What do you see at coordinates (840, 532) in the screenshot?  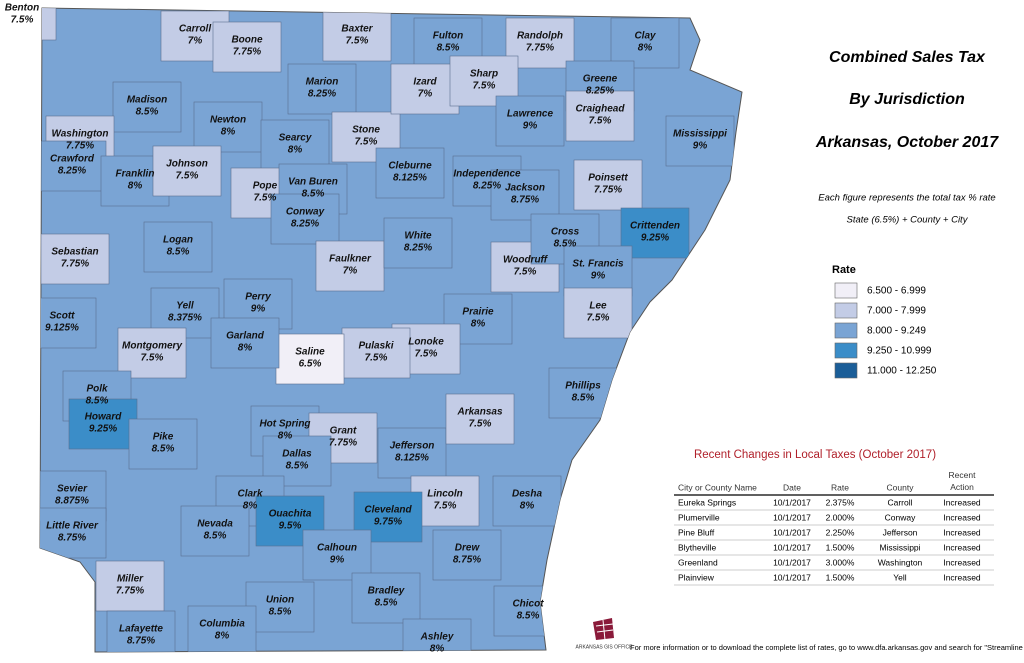 I see `table-cell: 2.250%` at bounding box center [840, 532].